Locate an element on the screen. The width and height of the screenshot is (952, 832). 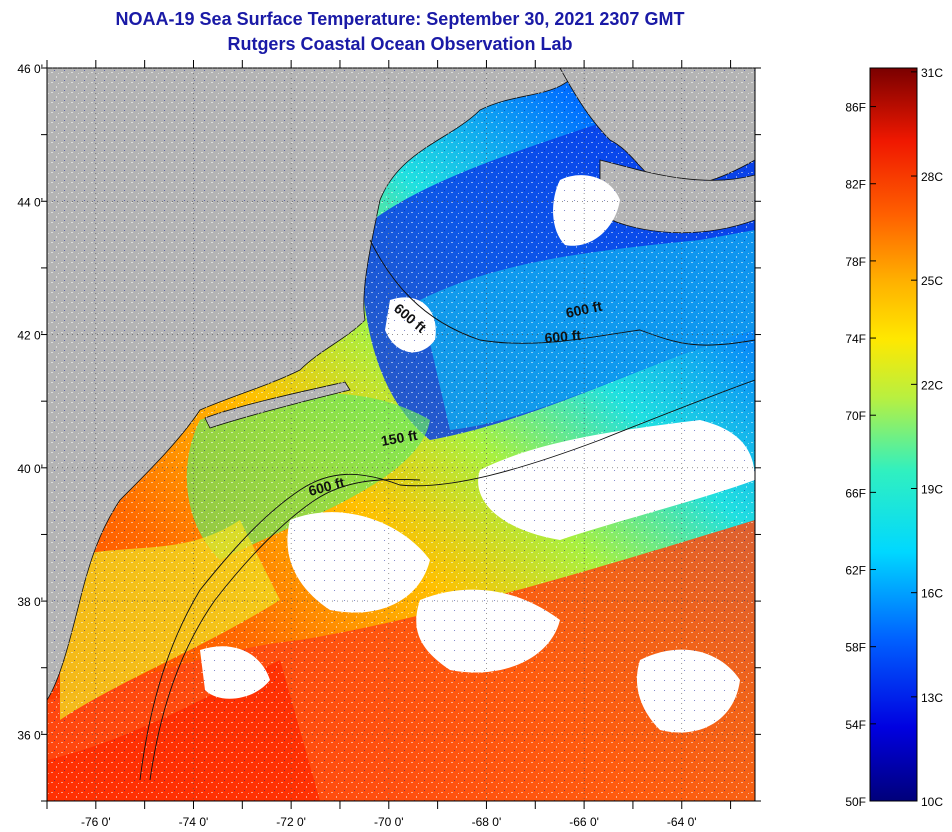
celsius-label: 10C is located at coordinates (932, 802).